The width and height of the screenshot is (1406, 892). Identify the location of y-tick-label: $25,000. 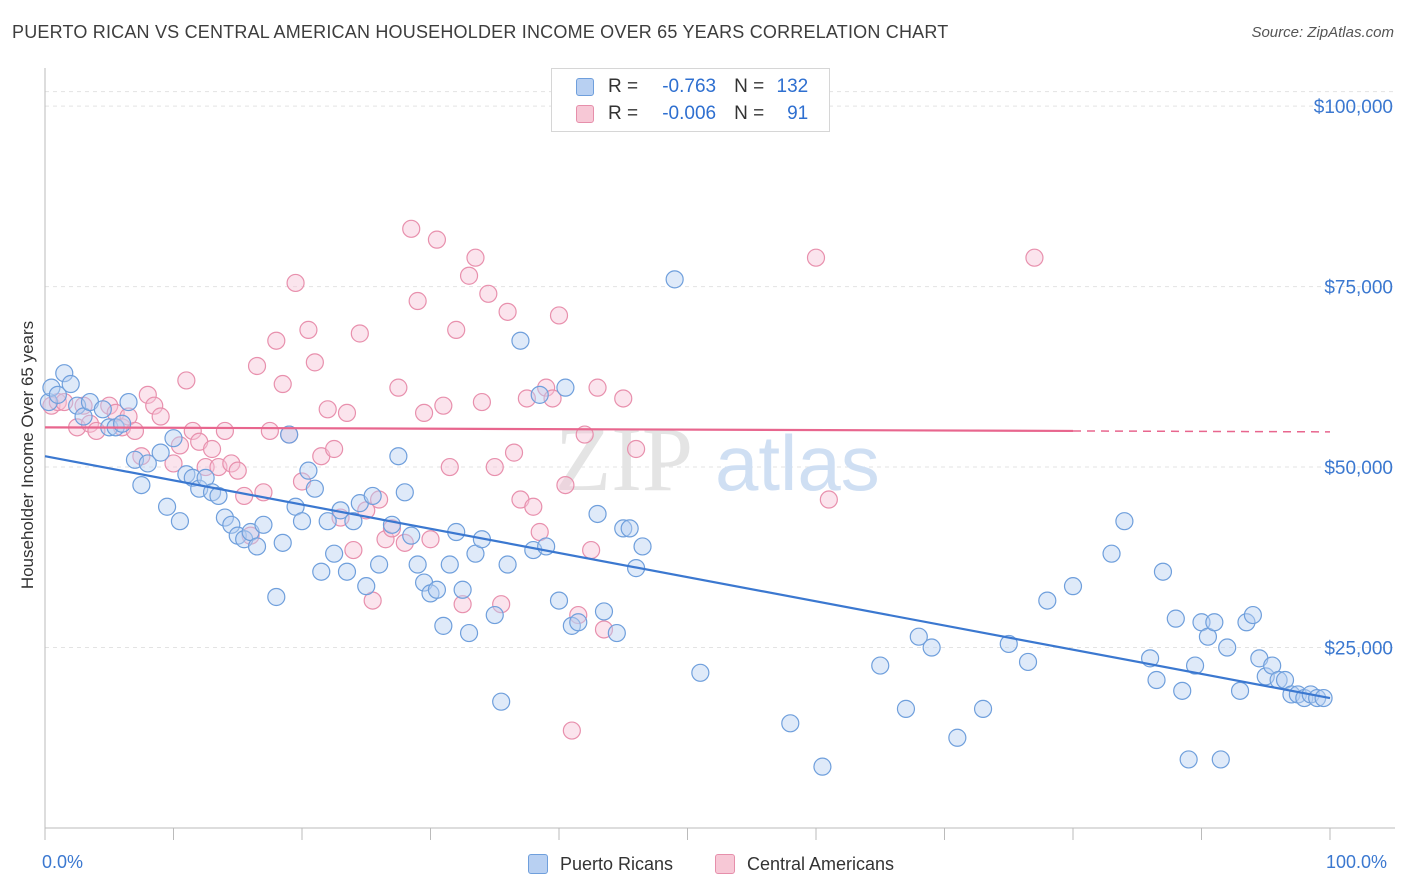
(1358, 649).